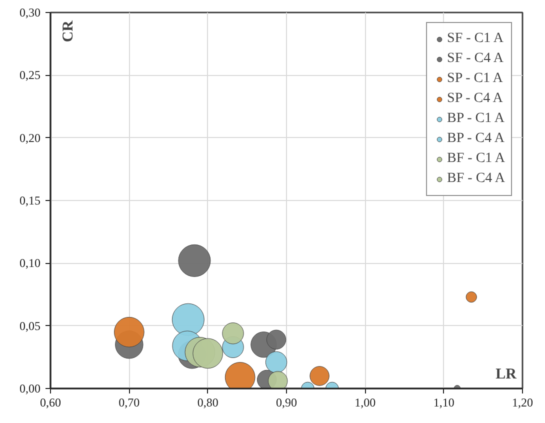 The height and width of the screenshot is (423, 545). What do you see at coordinates (30, 389) in the screenshot?
I see `y-tick-label: 0,00` at bounding box center [30, 389].